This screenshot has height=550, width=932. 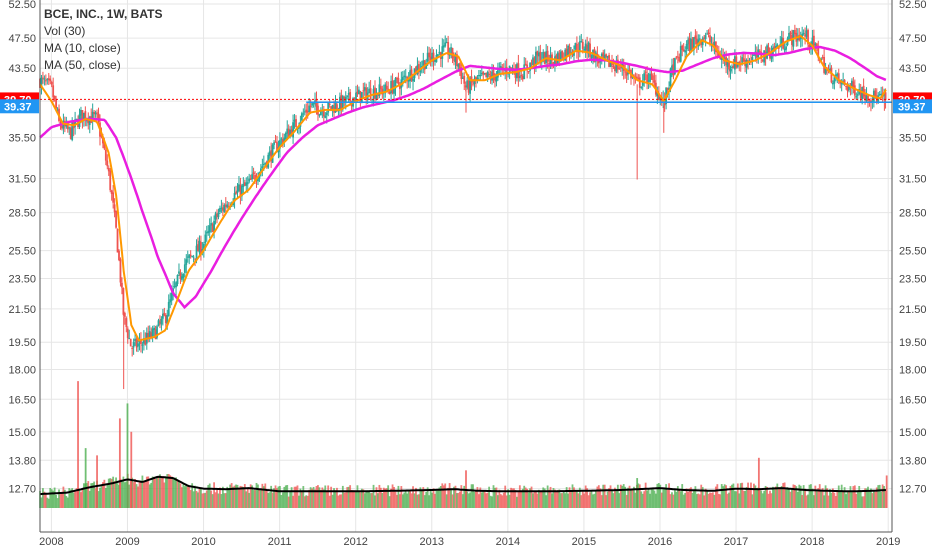 What do you see at coordinates (65, 31) in the screenshot?
I see `legend-volume: Vol (30)` at bounding box center [65, 31].